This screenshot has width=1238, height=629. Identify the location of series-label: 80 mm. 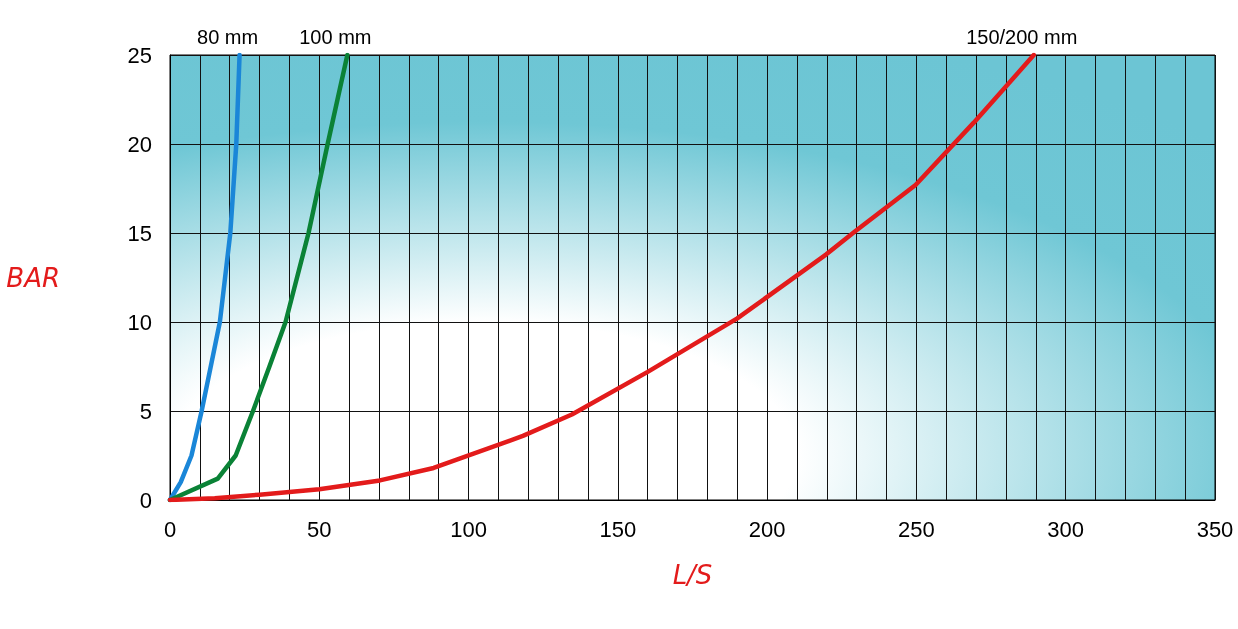
(228, 37).